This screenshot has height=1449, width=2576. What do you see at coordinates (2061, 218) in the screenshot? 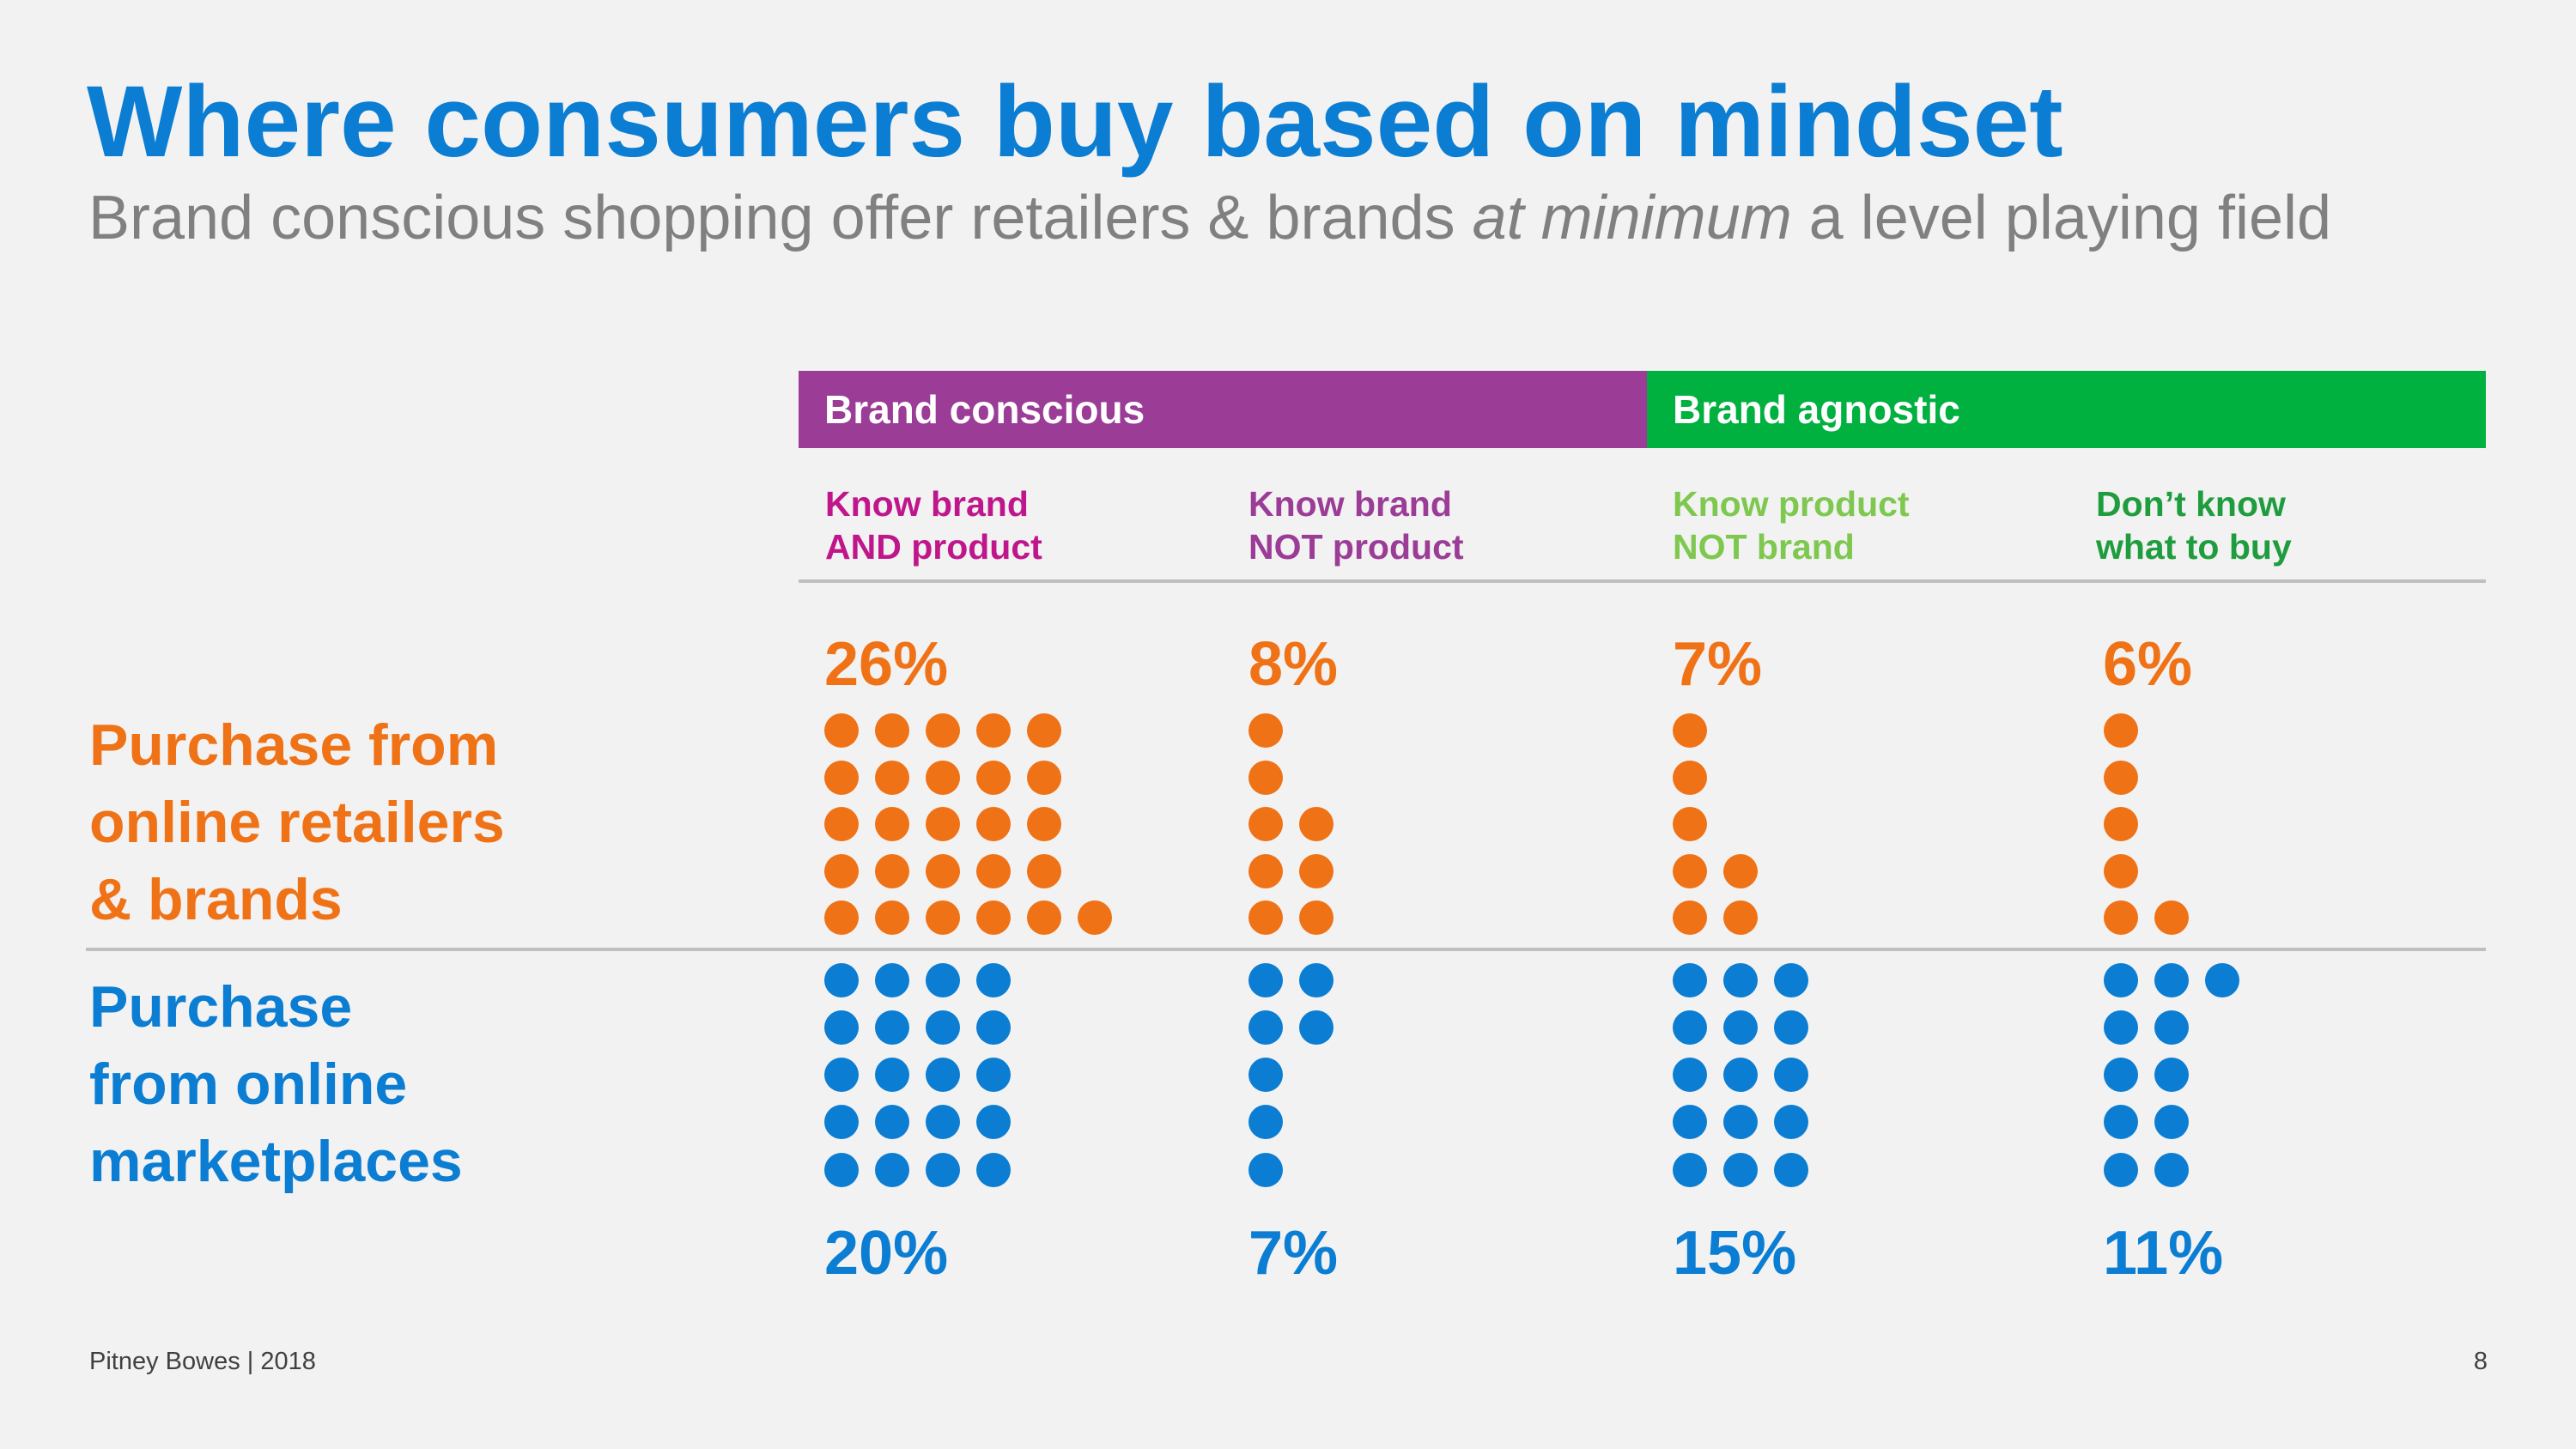
I see `subtitle-text-end: a level playing field` at bounding box center [2061, 218].